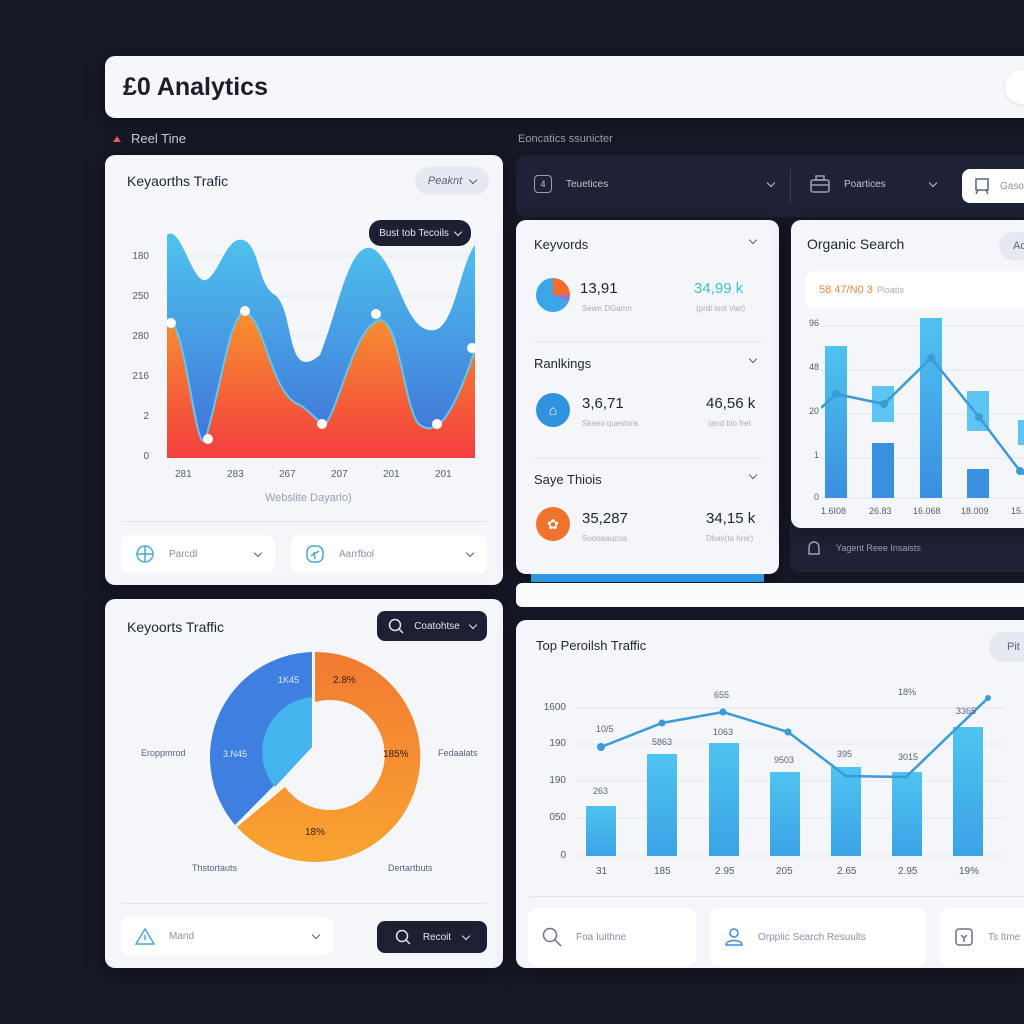  Describe the element at coordinates (847, 871) in the screenshot. I see `x-tick: 2.65` at that location.